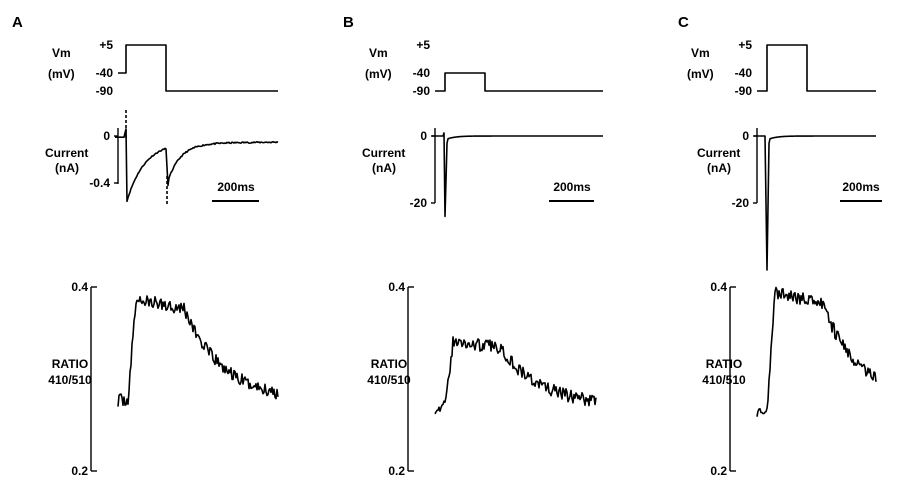  Describe the element at coordinates (17, 22) in the screenshot. I see `panel-label-a: A` at that location.